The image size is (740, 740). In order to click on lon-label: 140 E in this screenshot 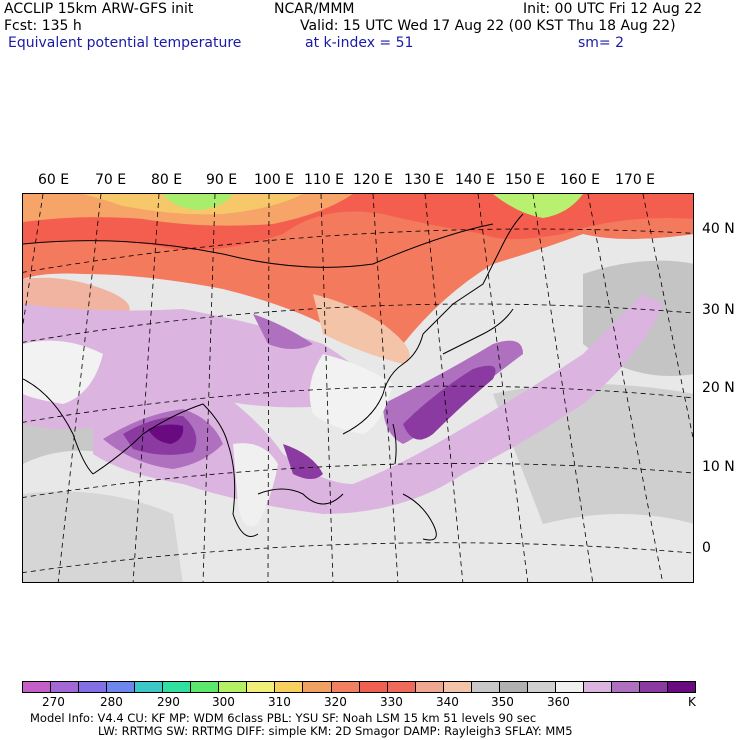, I will do `click(475, 180)`.